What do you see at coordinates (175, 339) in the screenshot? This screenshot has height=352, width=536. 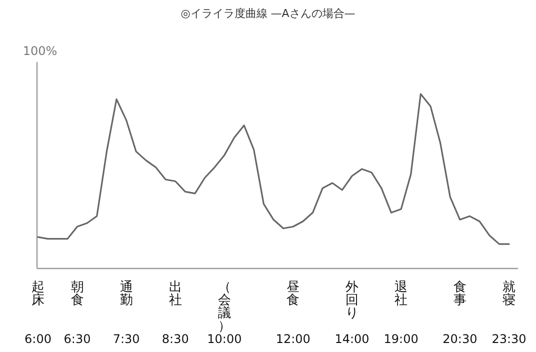 I see `x-tick-label: 8:30` at bounding box center [175, 339].